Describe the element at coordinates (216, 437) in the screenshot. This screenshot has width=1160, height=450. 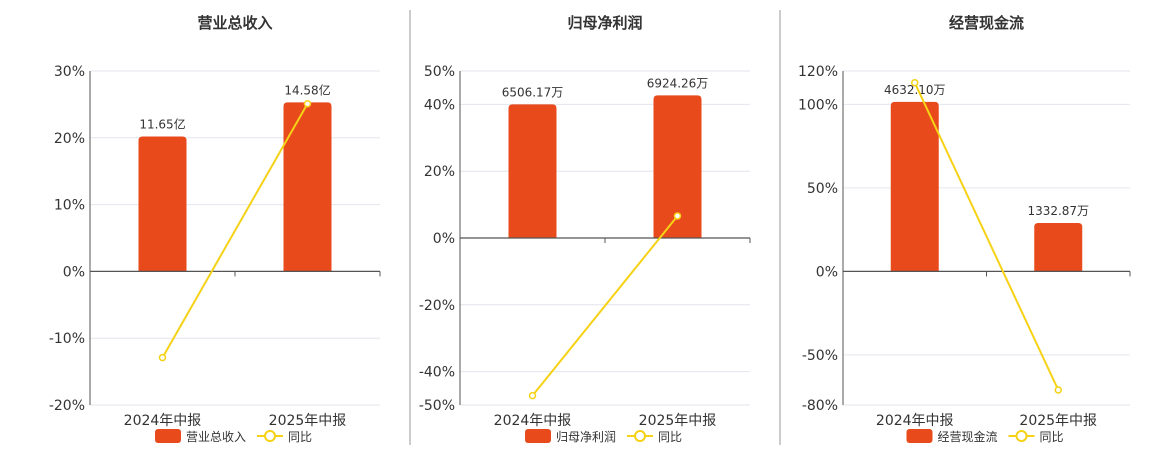
I see `legend-bar-label: 营业总收入` at that location.